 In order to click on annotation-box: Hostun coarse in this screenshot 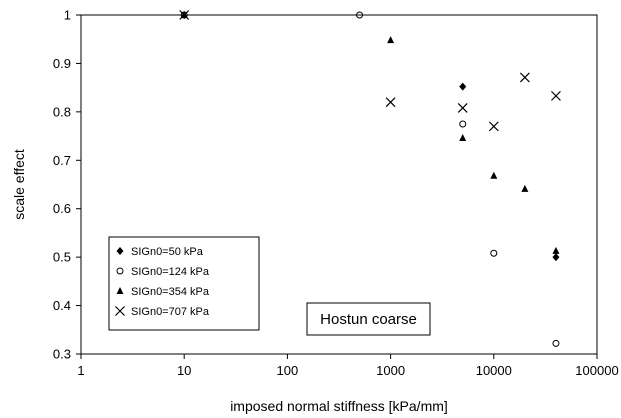, I will do `click(368, 319)`.